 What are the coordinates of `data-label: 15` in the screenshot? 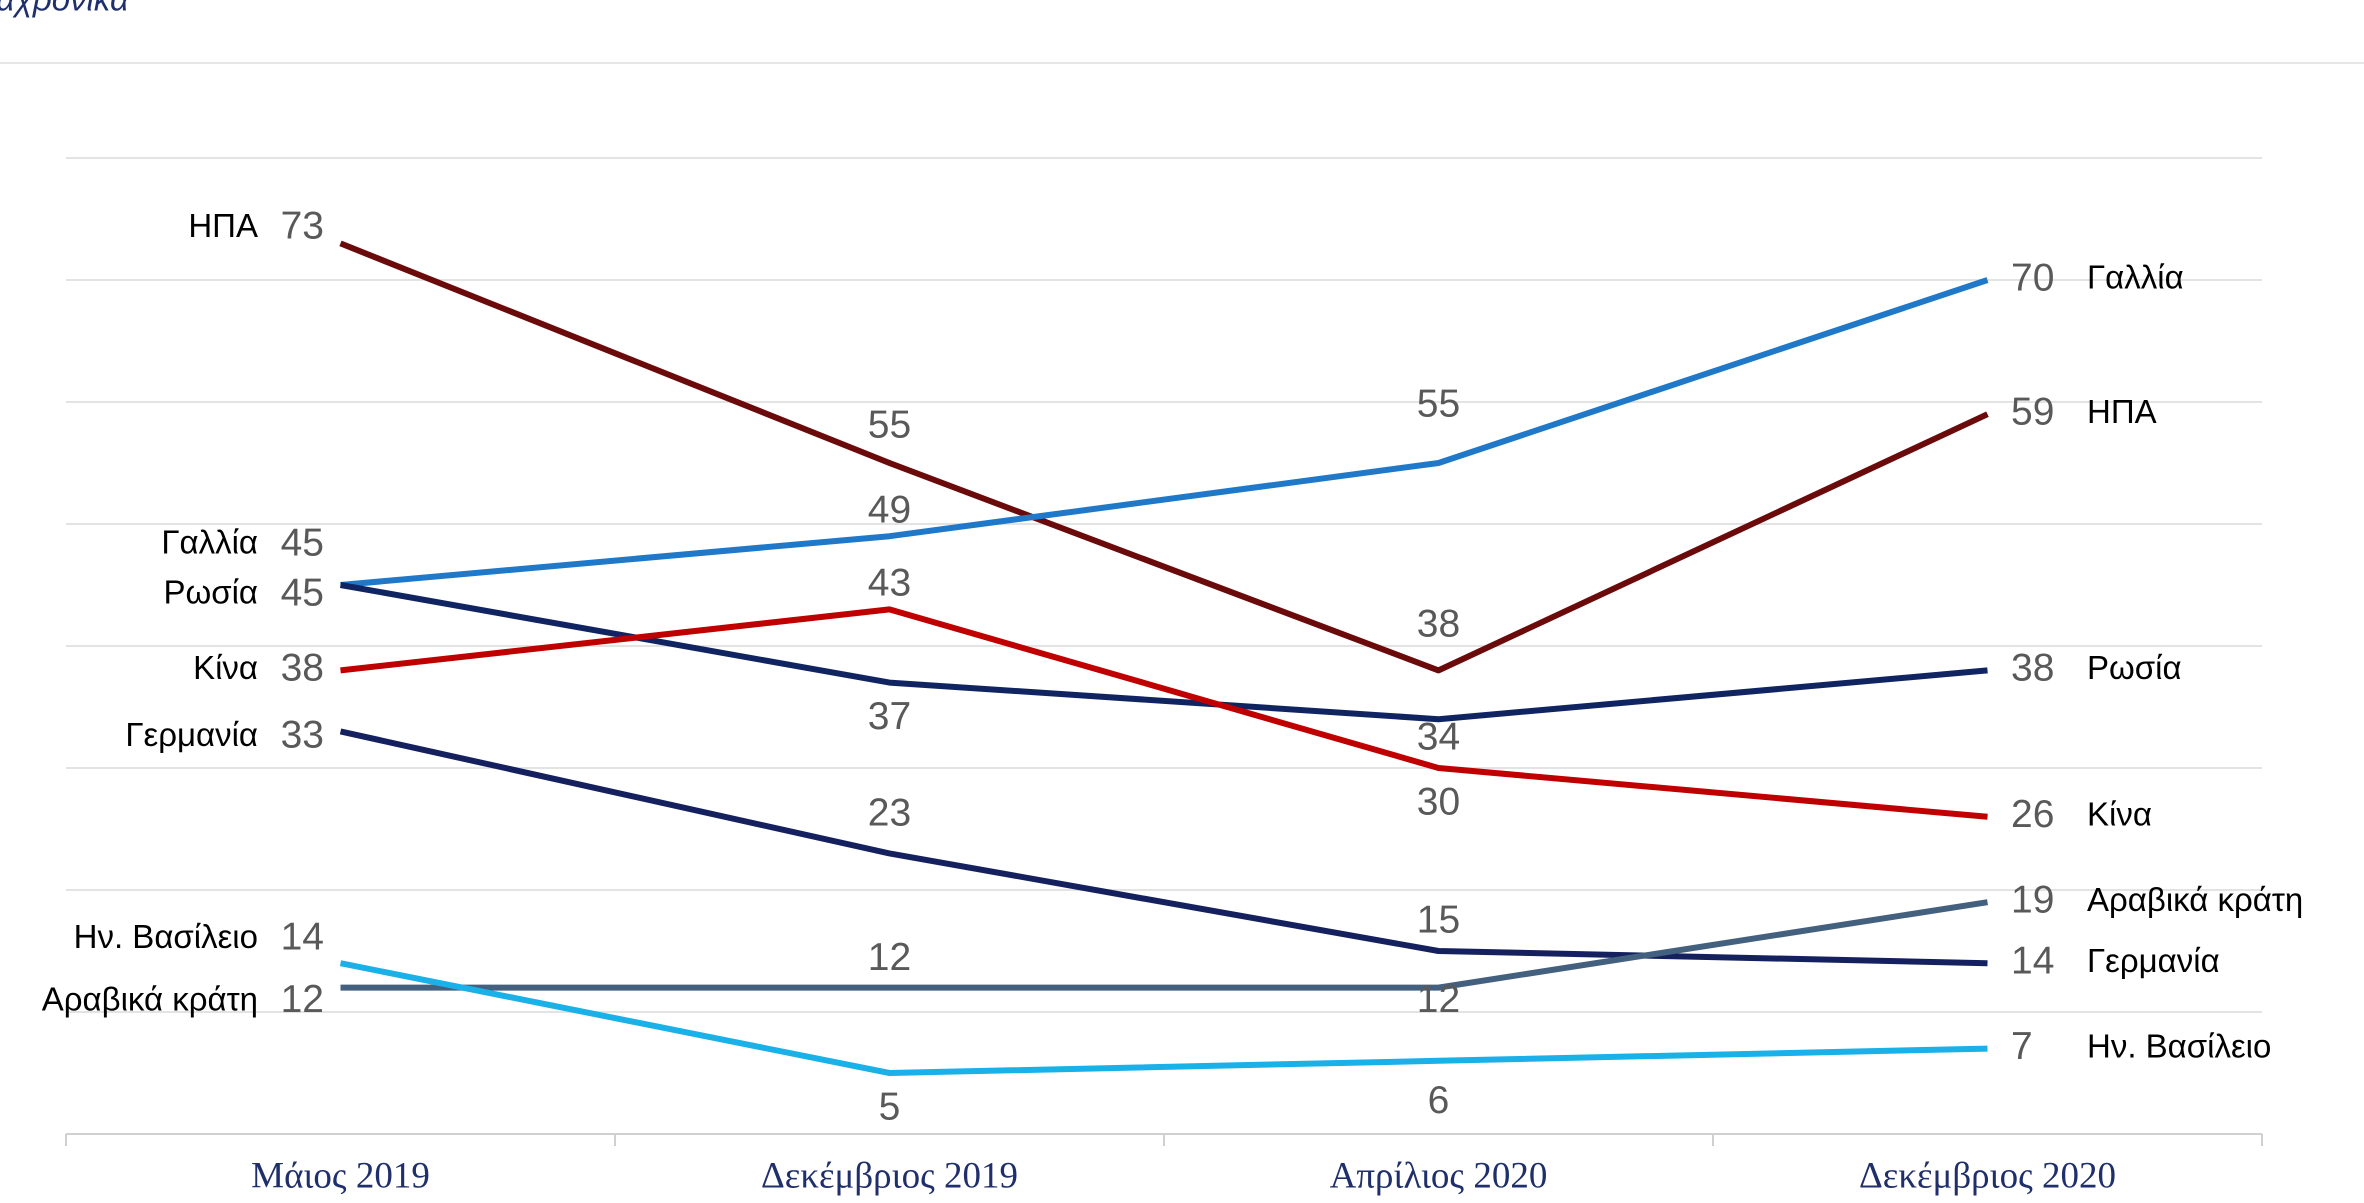 It's located at (1438, 919).